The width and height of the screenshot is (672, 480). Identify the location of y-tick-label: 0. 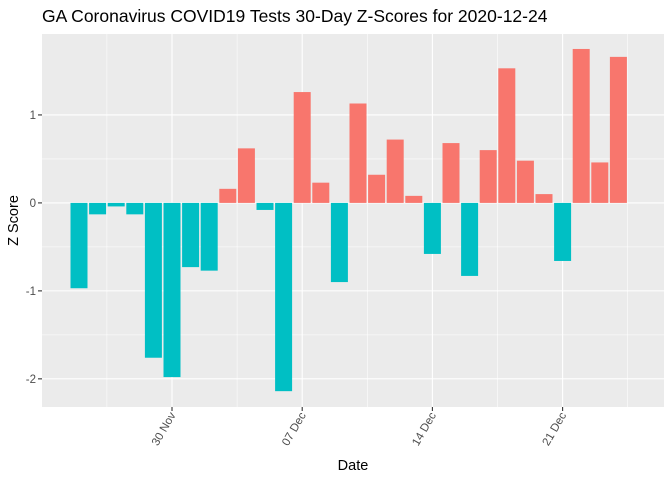
(33, 204).